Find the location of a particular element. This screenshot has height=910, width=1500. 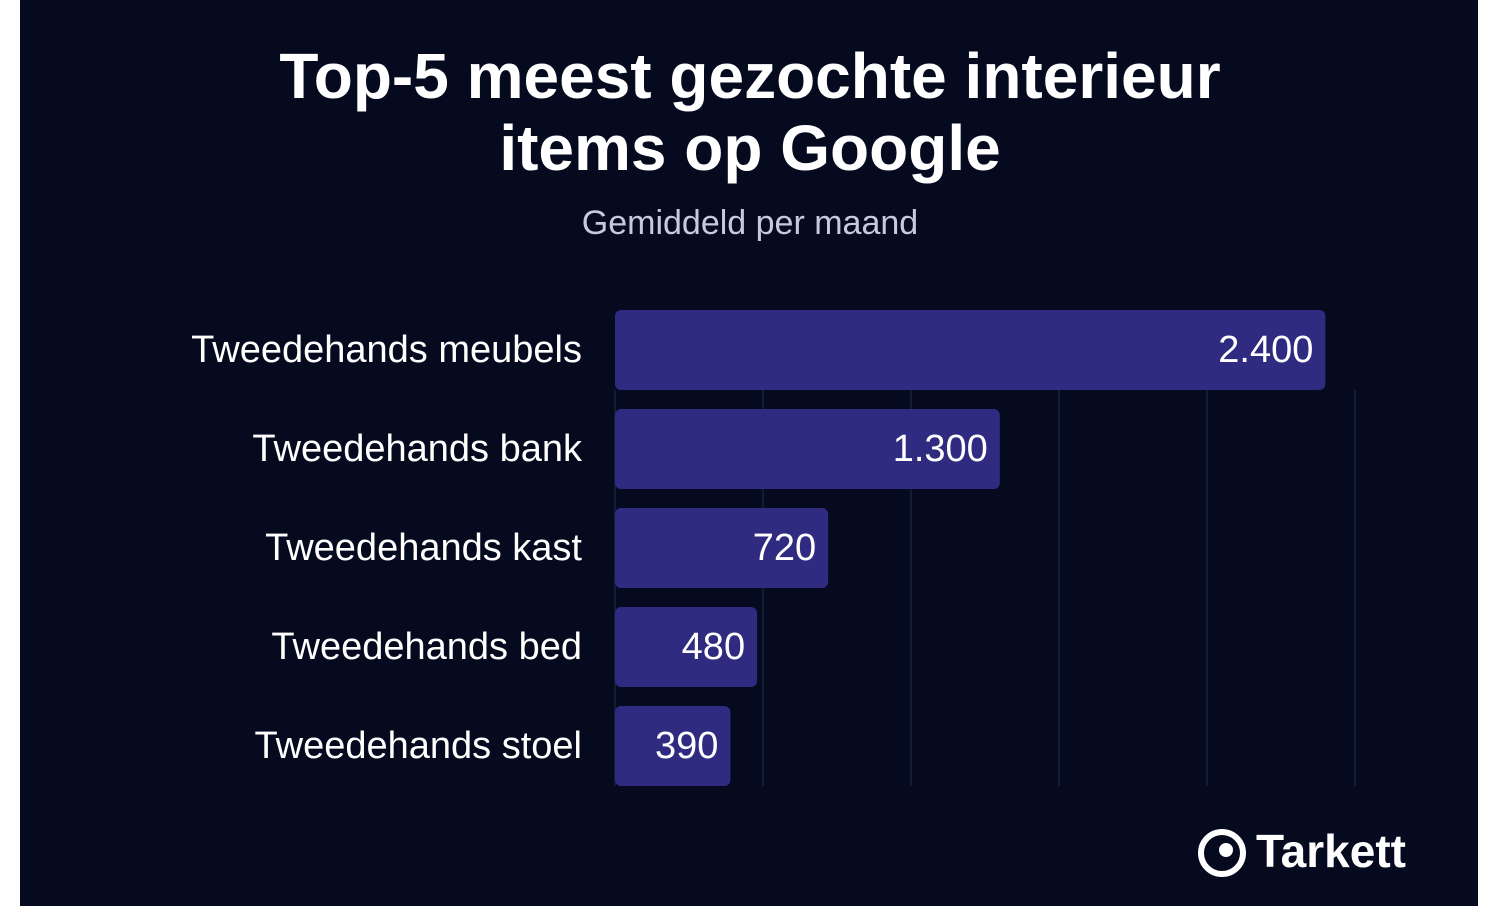

logo-dot is located at coordinates (1226, 850).